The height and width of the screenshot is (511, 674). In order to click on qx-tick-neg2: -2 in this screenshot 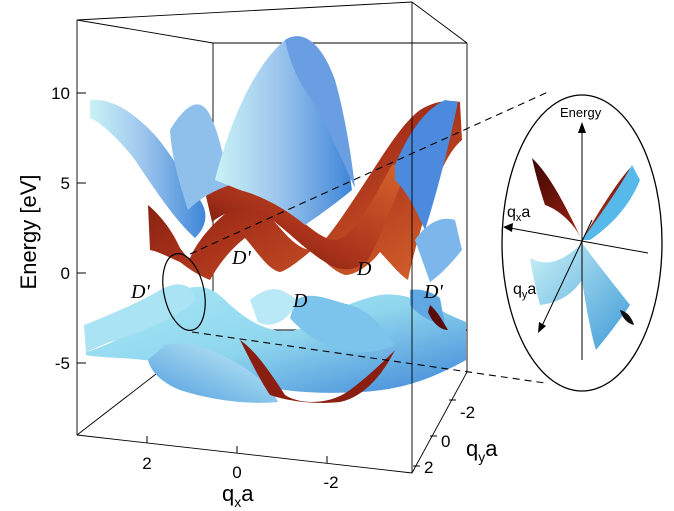, I will do `click(330, 482)`.